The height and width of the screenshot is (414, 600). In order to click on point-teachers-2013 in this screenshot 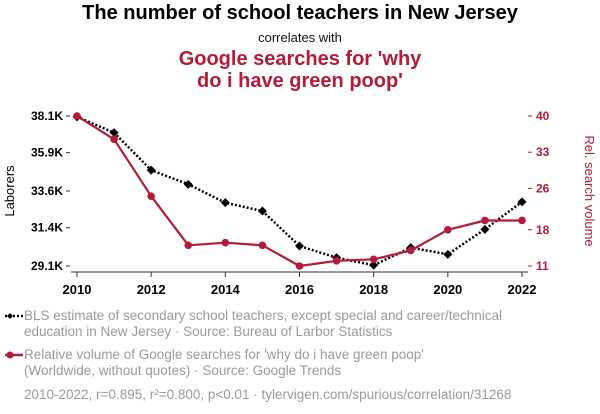, I will do `click(188, 184)`.